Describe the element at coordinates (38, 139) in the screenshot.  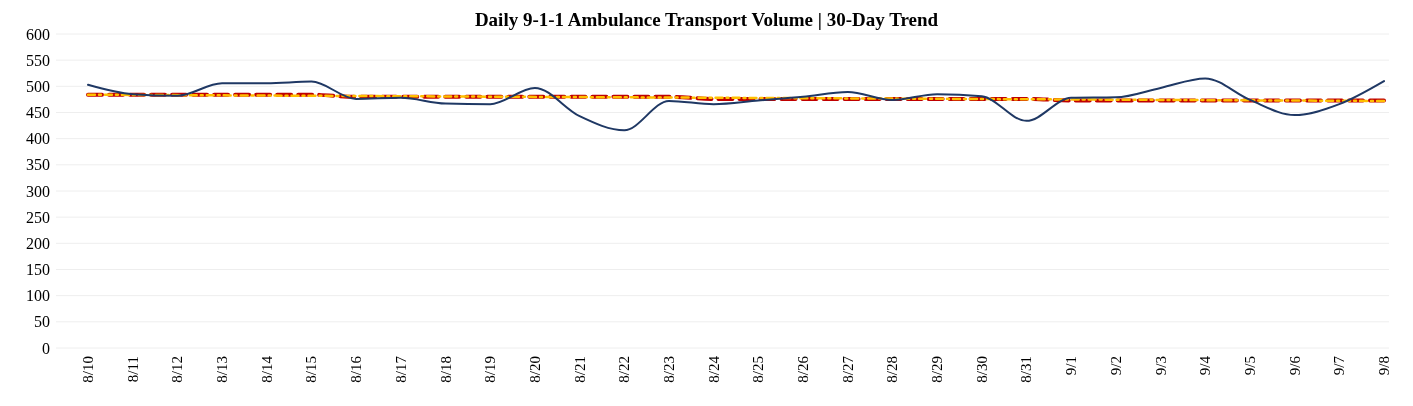
I see `y-tick-label: 400` at that location.